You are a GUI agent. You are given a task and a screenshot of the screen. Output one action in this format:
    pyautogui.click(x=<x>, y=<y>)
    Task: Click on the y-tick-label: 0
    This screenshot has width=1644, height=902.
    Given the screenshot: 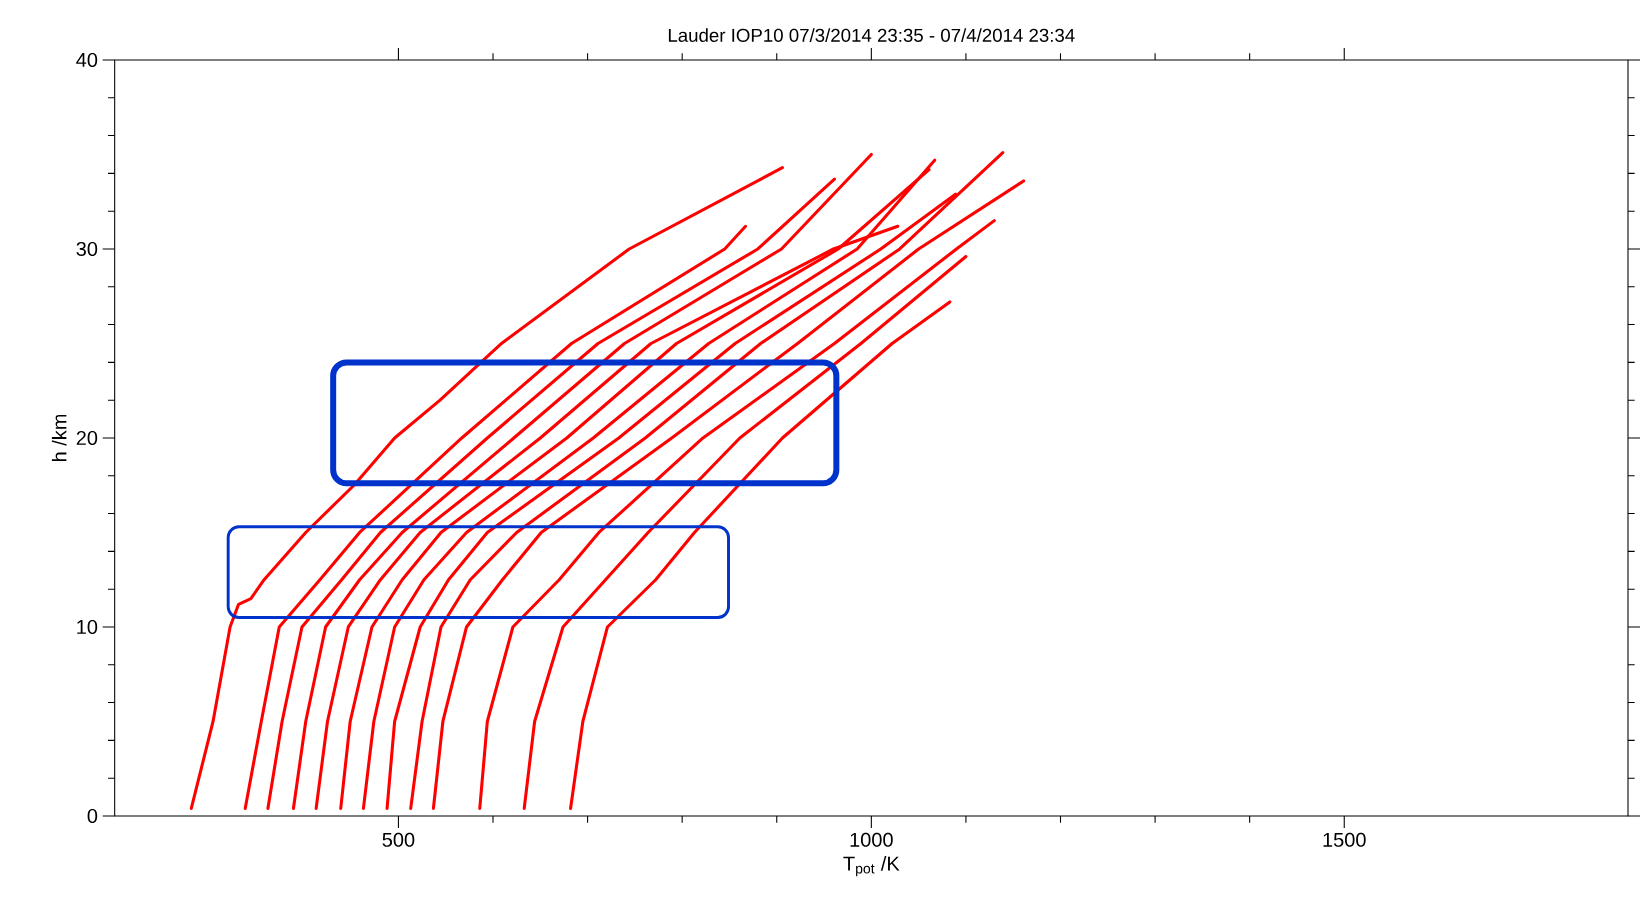 What is the action you would take?
    pyautogui.click(x=92, y=816)
    